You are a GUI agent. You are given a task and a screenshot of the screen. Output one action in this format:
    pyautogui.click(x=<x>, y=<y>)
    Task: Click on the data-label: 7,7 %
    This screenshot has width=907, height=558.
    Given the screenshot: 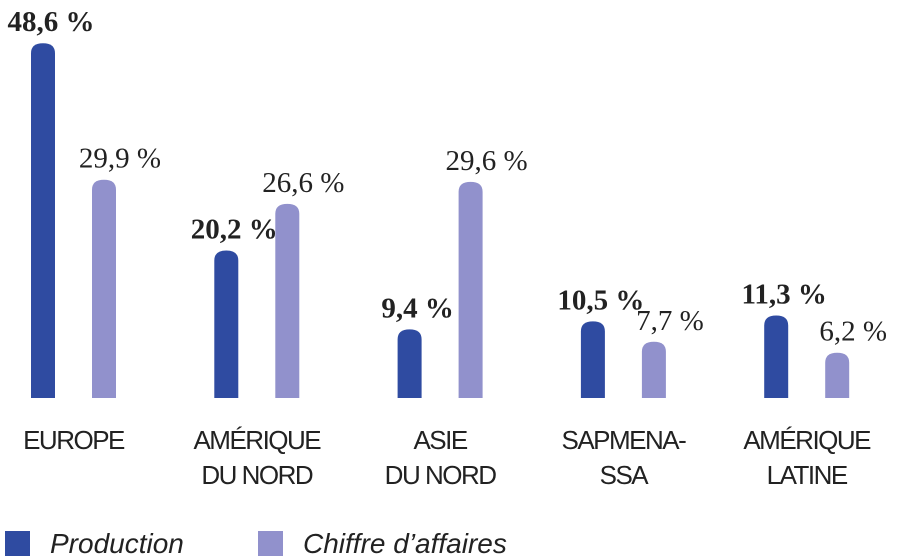 What is the action you would take?
    pyautogui.click(x=670, y=321)
    